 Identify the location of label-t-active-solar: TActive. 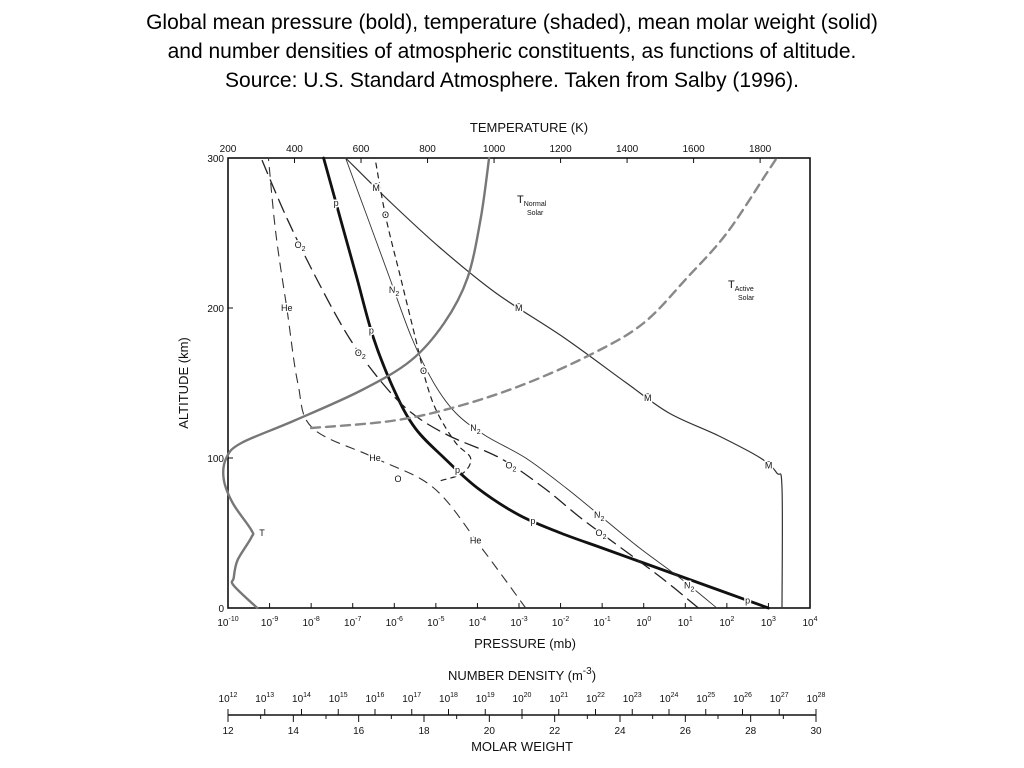
(741, 286).